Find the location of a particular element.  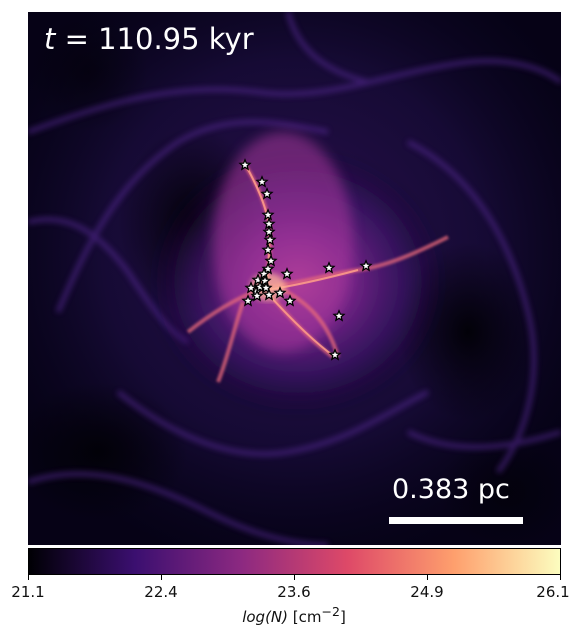

scale-bar-label: 0.383 pc is located at coordinates (451, 489).